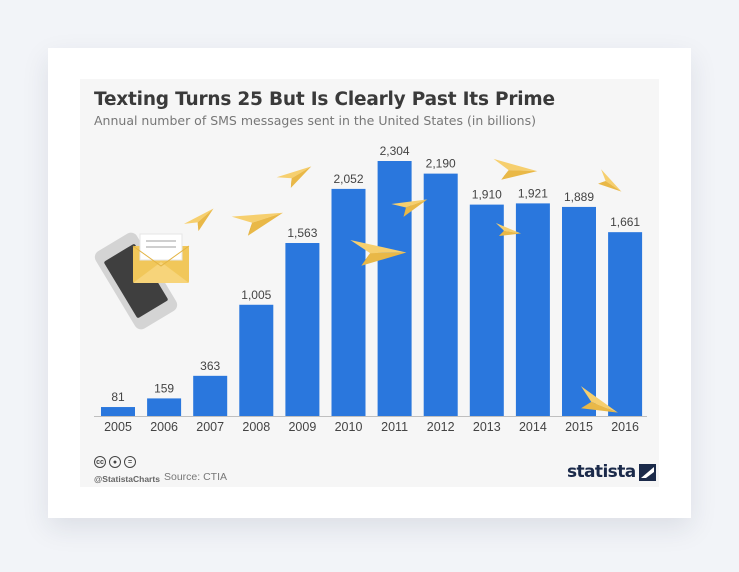 The height and width of the screenshot is (572, 739). Describe the element at coordinates (161, 258) in the screenshot. I see `envelope-icon` at that location.